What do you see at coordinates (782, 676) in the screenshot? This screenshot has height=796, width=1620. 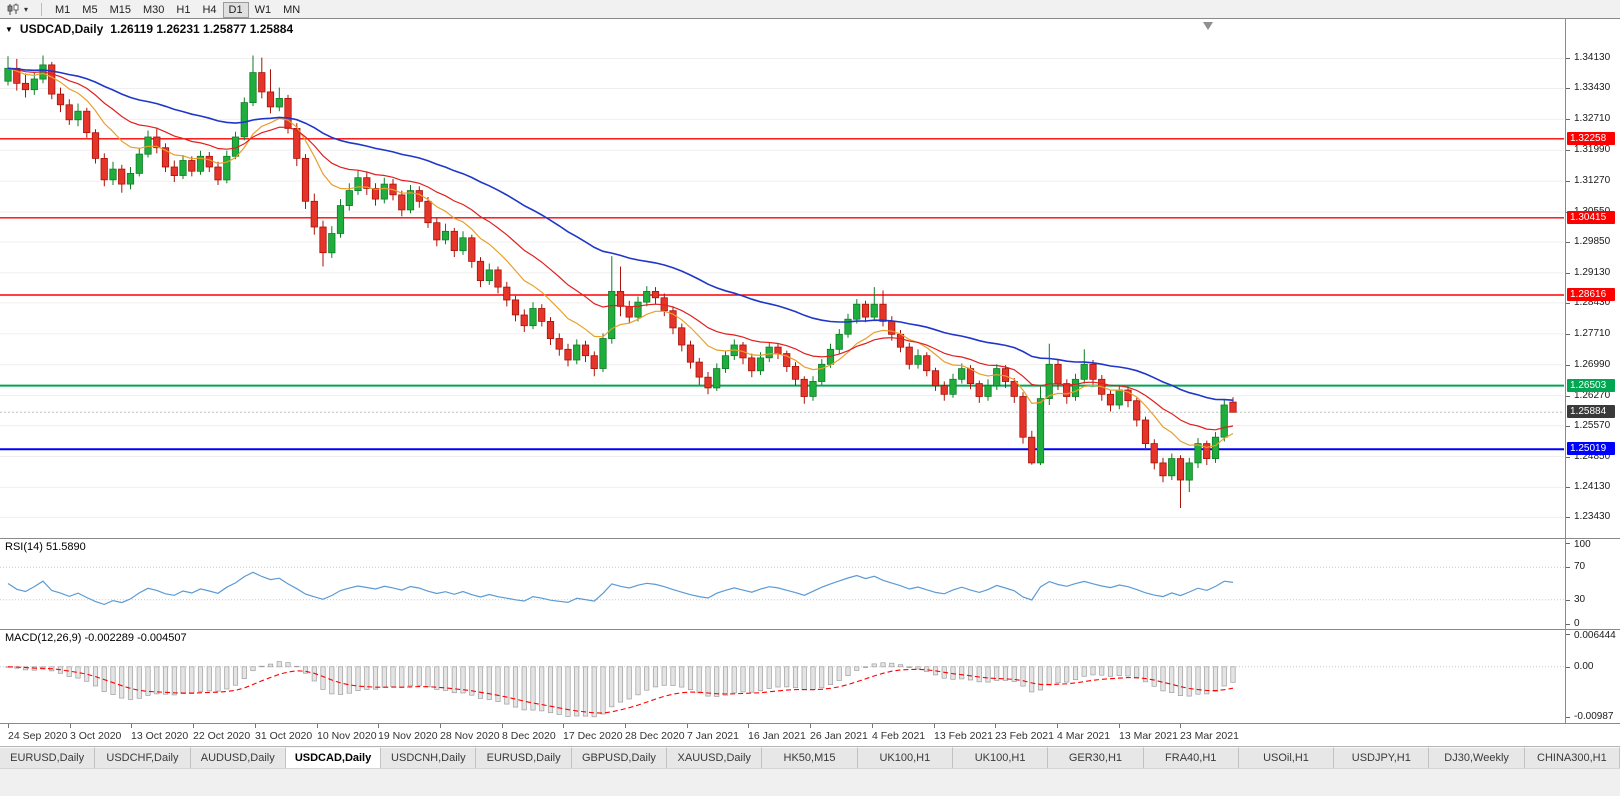 I see `macd-chart` at bounding box center [782, 676].